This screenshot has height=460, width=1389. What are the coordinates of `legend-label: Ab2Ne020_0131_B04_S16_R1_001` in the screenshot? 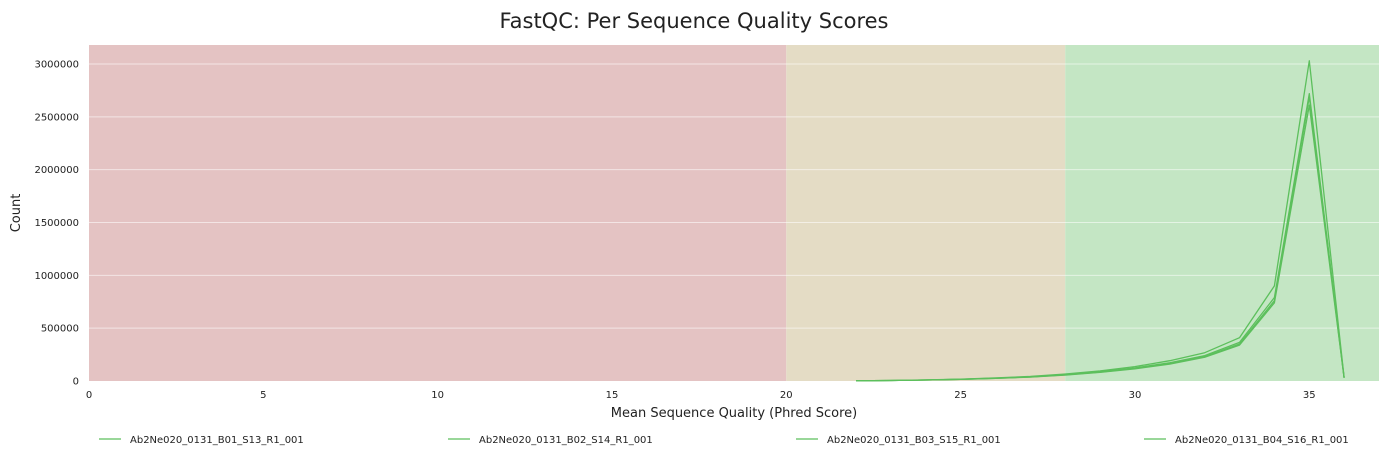 It's located at (1262, 440).